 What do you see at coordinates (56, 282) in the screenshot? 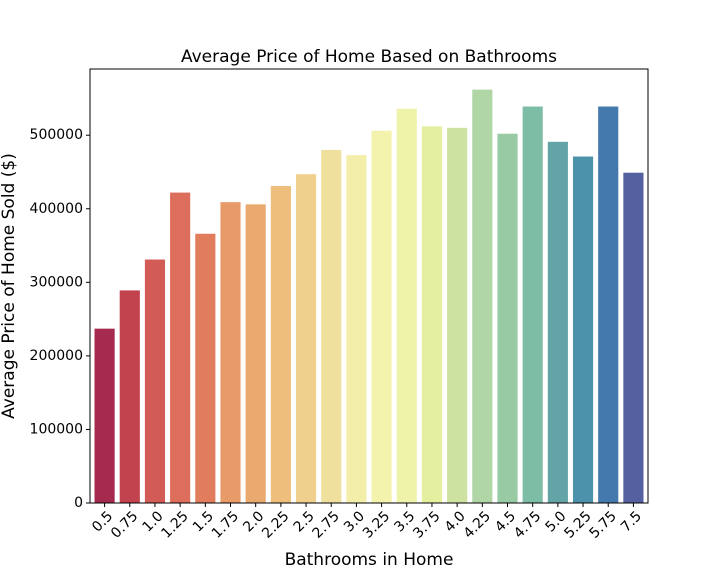
I see `y-tick-label: 300000` at bounding box center [56, 282].